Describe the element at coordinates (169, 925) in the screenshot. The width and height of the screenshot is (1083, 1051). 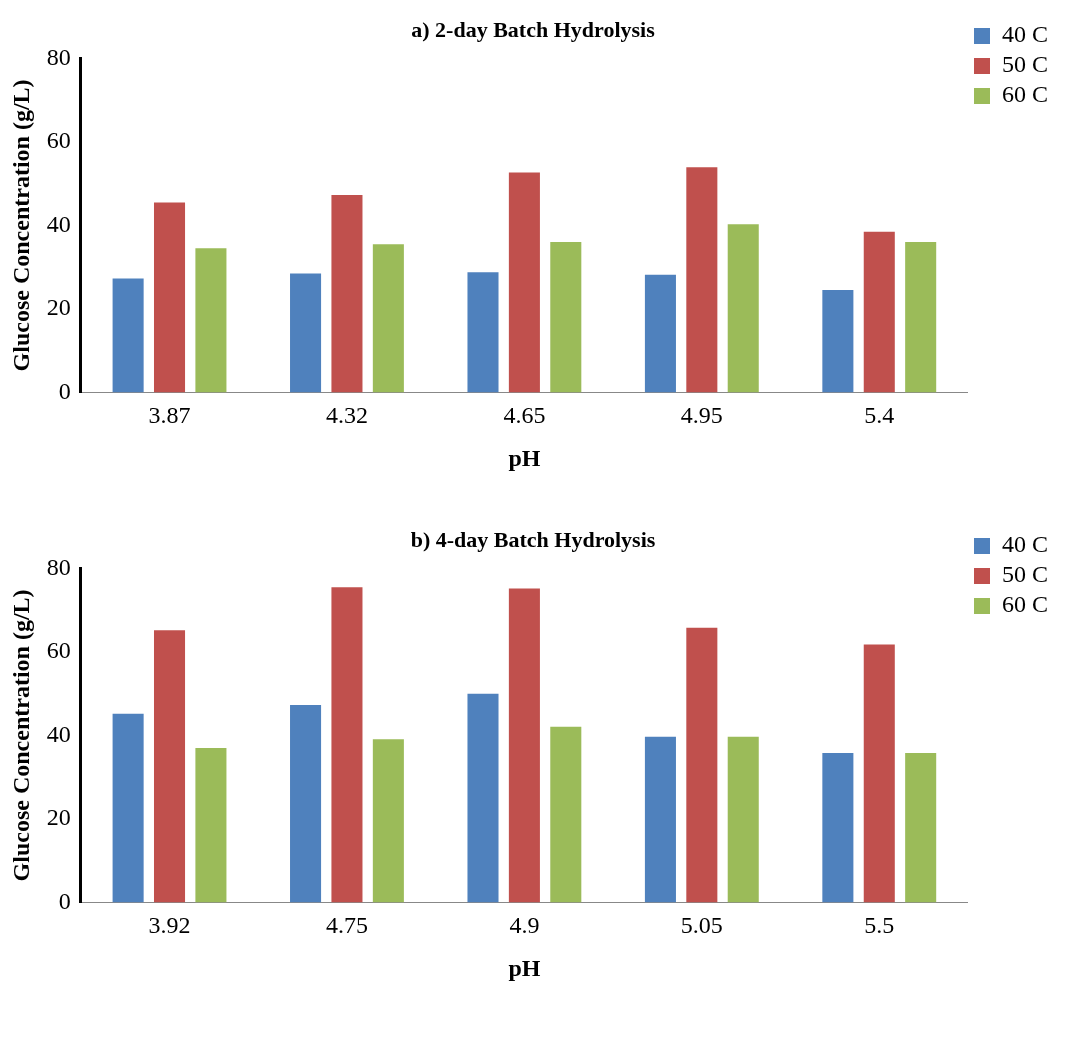
I see `x-tick-label: 3.92` at that location.